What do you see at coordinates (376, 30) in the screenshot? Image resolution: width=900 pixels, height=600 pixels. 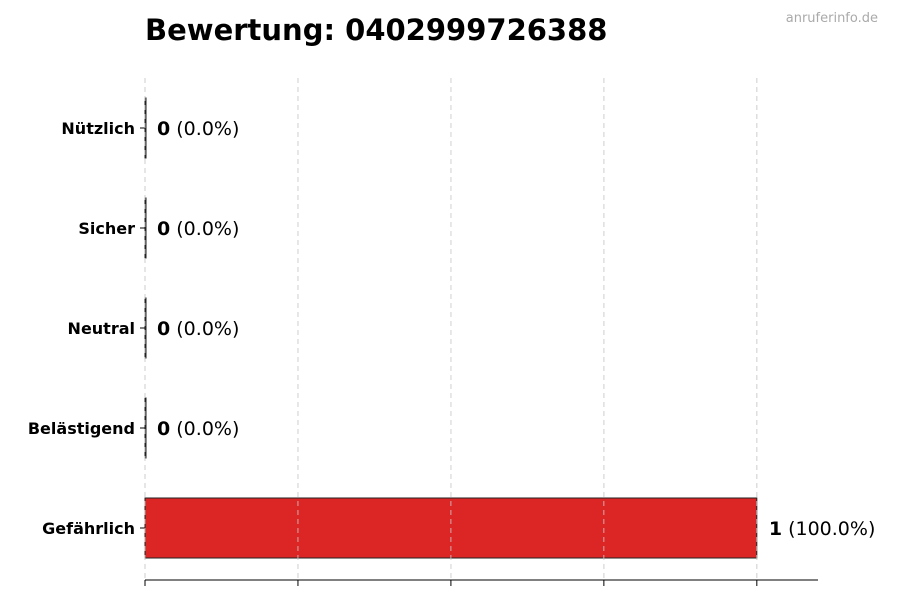 I see `chart-title: Bewertung: 0402999726388` at bounding box center [376, 30].